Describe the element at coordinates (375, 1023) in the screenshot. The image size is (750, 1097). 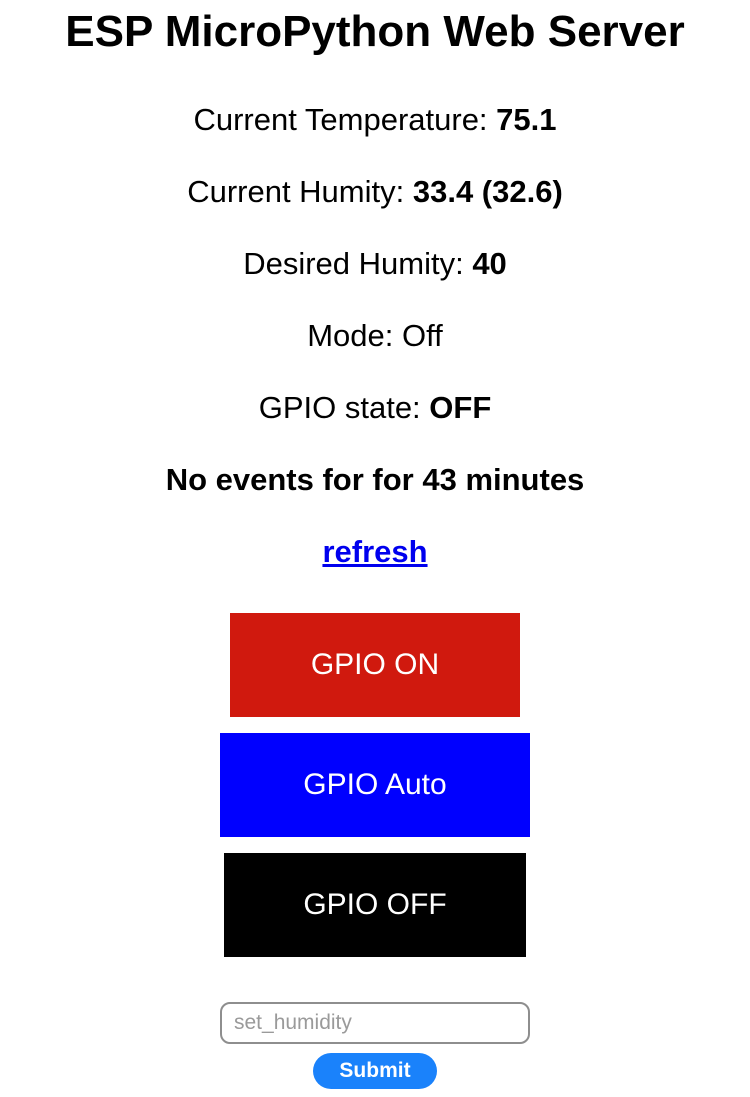
I see `set-humidity-input` at that location.